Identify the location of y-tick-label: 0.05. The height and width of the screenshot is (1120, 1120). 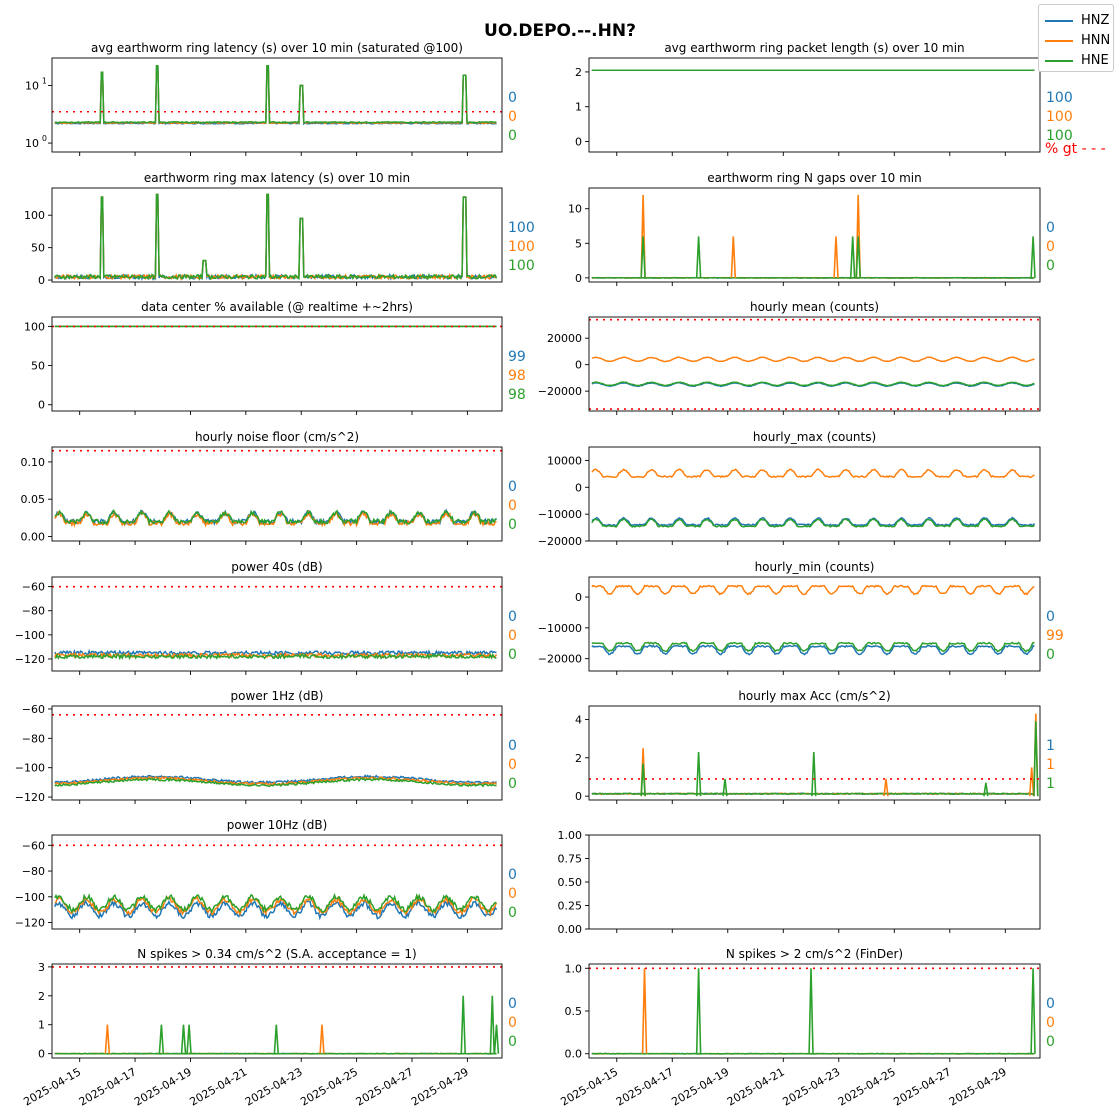
(33, 499).